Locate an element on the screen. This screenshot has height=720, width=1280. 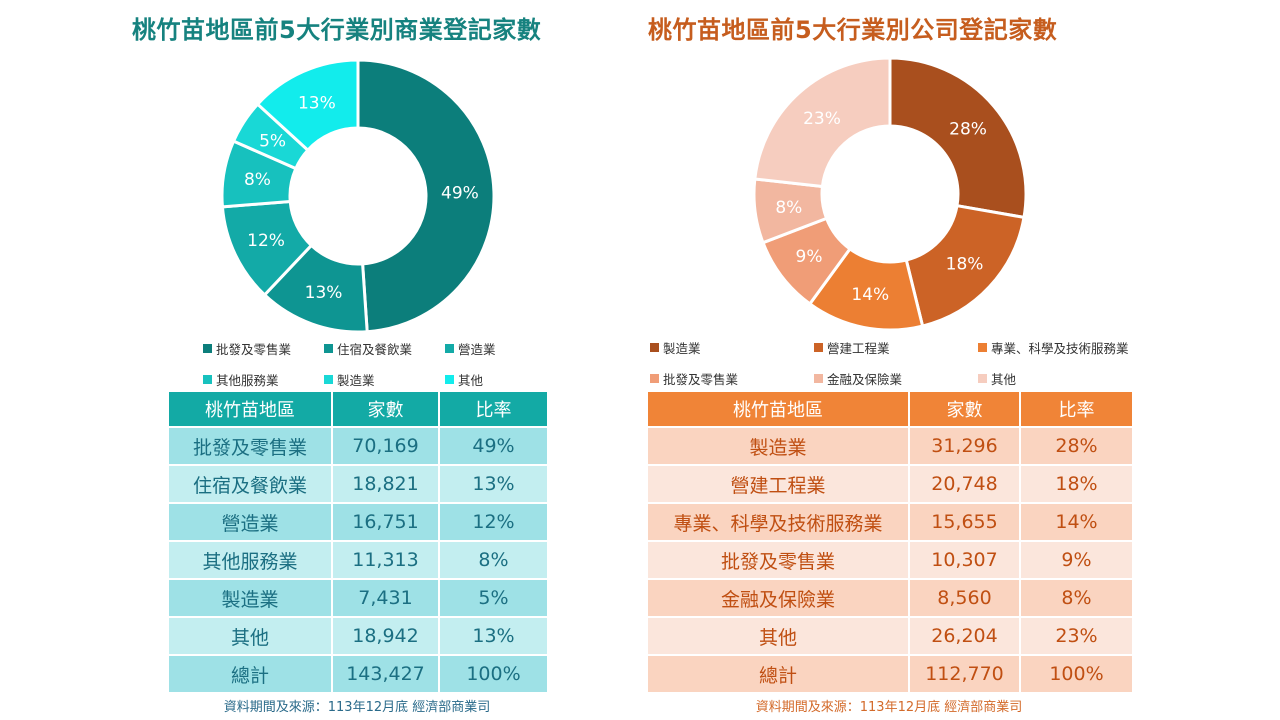
row-name: 住宿及餐飲業 is located at coordinates (250, 484).